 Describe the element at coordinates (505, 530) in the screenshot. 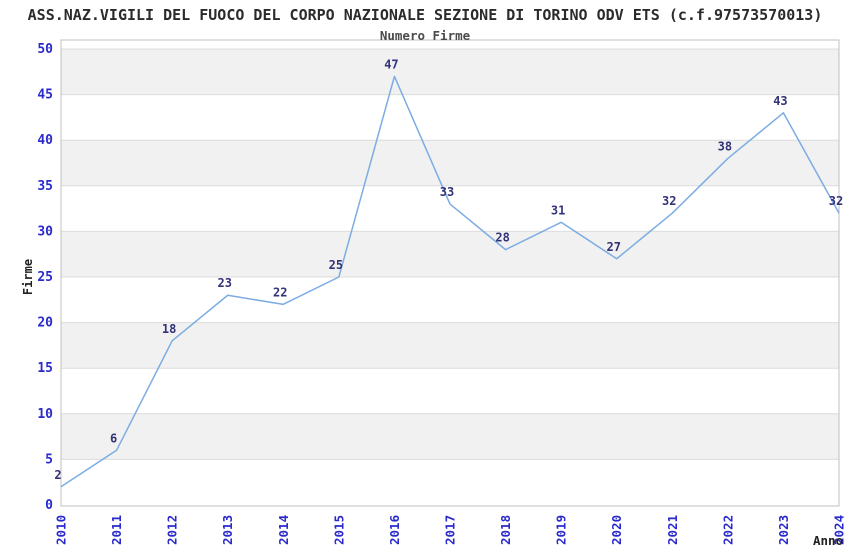

I see `x-tick-label: 2018` at that location.